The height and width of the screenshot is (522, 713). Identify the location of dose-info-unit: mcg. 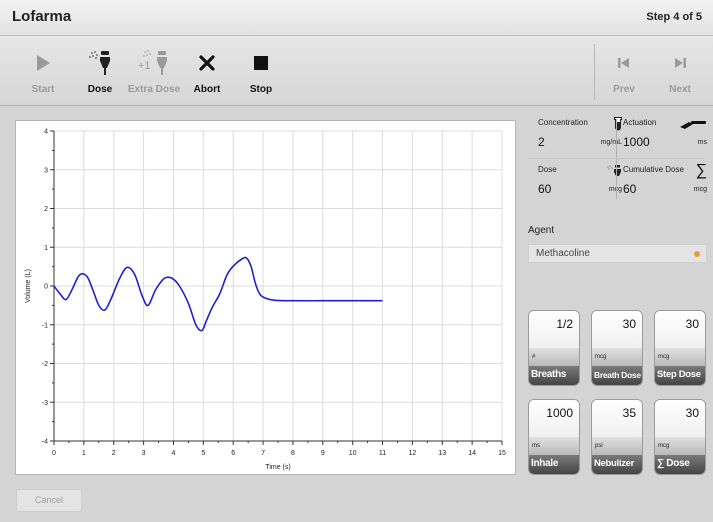
(615, 189).